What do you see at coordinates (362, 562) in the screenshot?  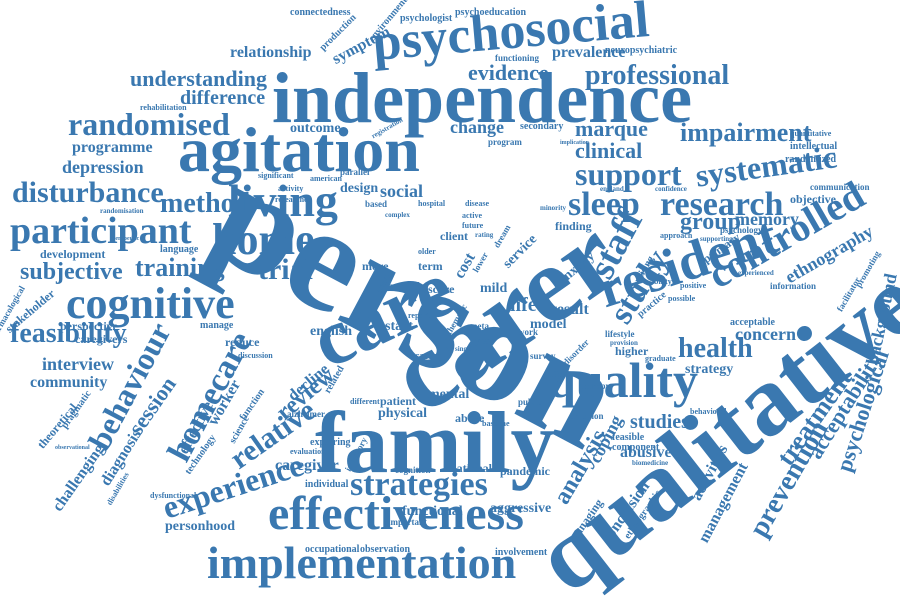 I see `word-implementation: implementation` at bounding box center [362, 562].